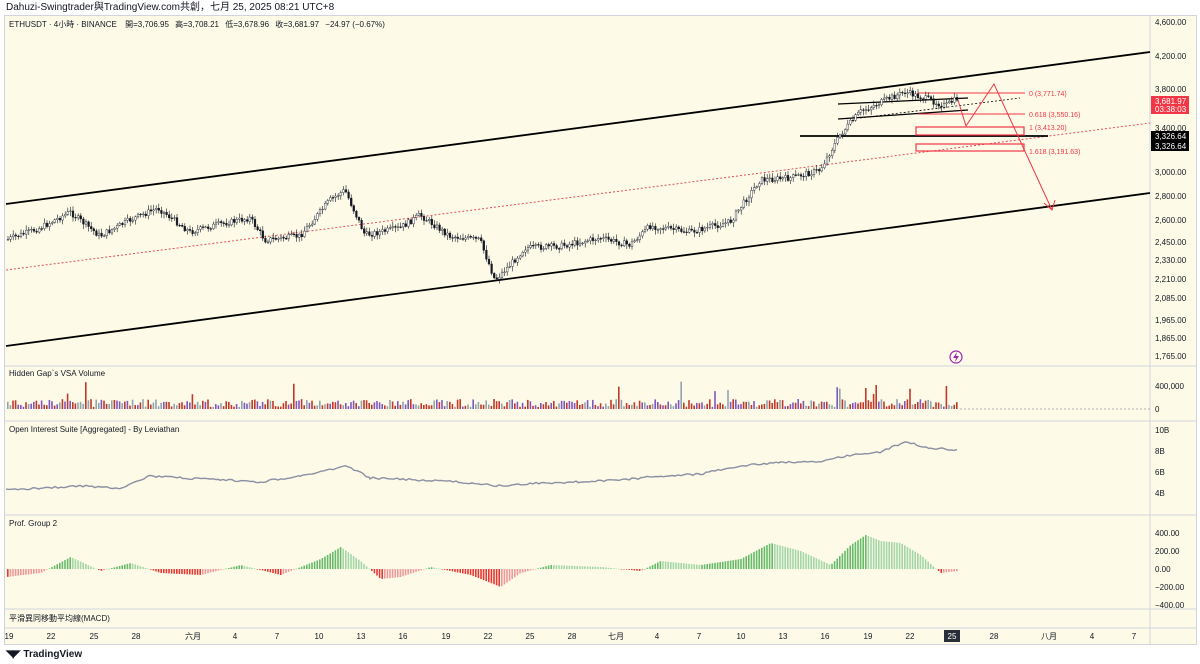 The height and width of the screenshot is (664, 1200). What do you see at coordinates (57, 373) in the screenshot?
I see `volume-pane-title: Hidden Gap`s VSA Volume` at bounding box center [57, 373].